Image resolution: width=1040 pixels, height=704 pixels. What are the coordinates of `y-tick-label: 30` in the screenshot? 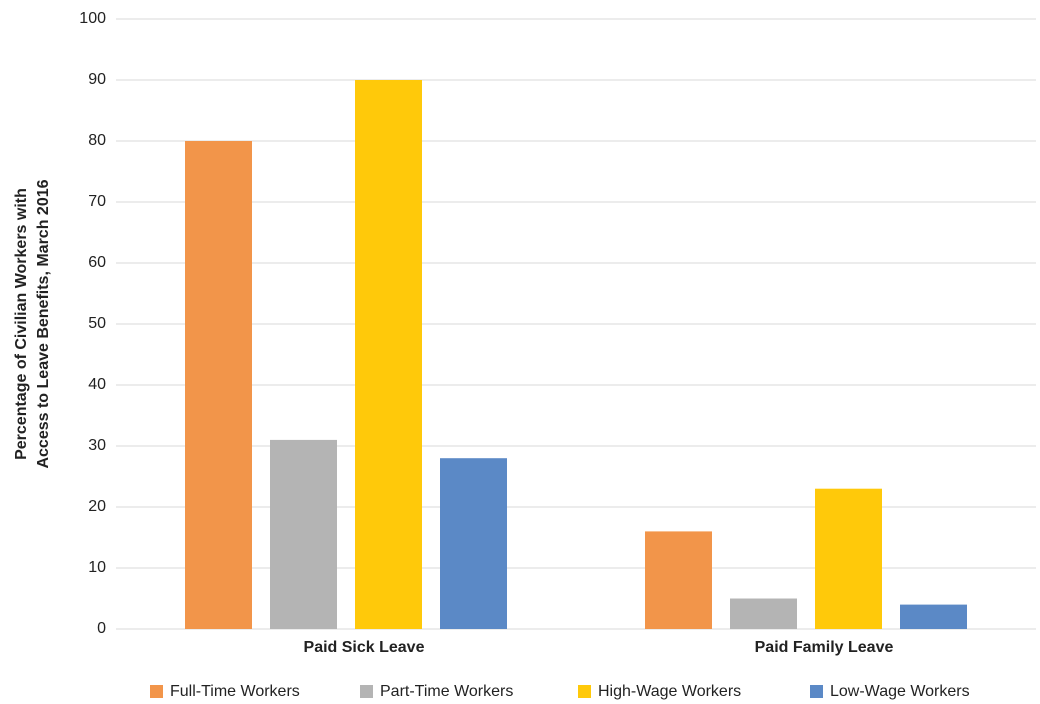 It's located at (97, 445).